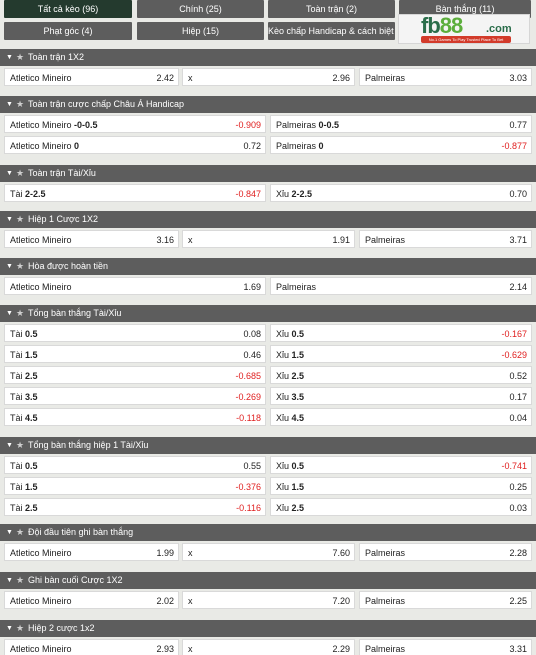 The height and width of the screenshot is (655, 536). I want to click on market-header: ▼ ★ Ghi bàn cuối Cược 1X2, so click(268, 580).